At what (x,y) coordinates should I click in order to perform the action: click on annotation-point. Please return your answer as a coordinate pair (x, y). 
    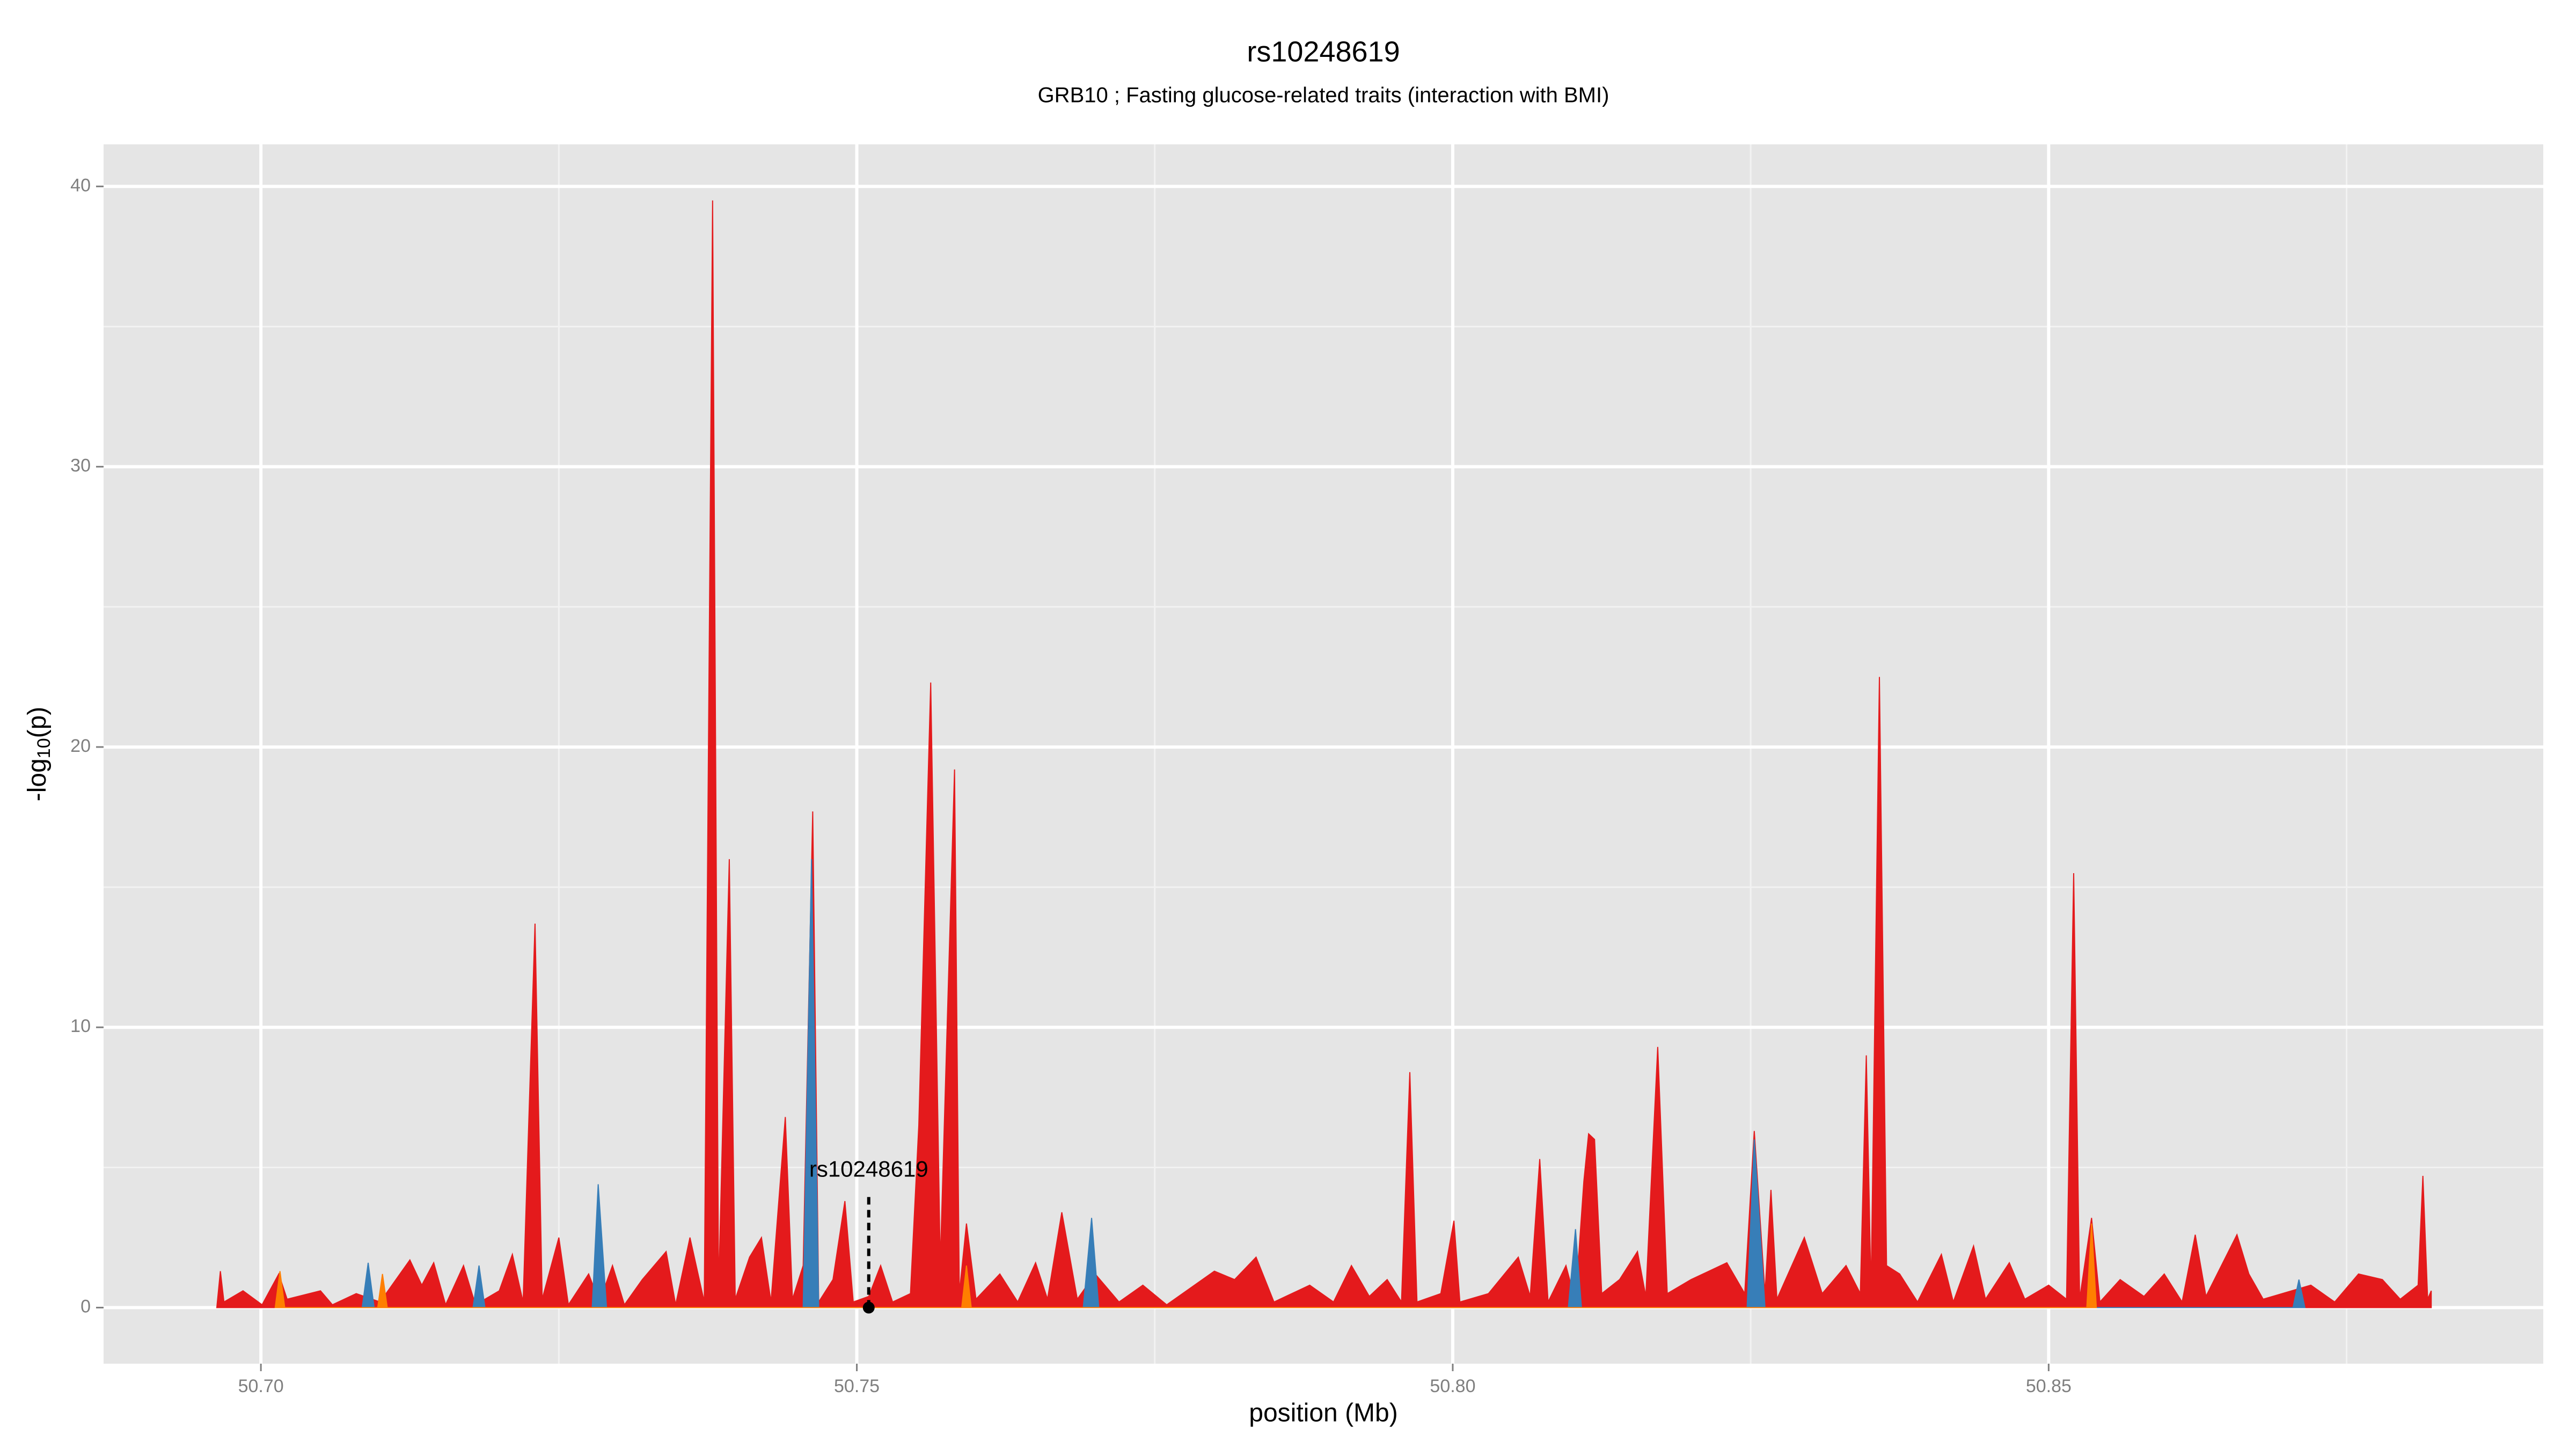
    Looking at the image, I should click on (868, 1307).